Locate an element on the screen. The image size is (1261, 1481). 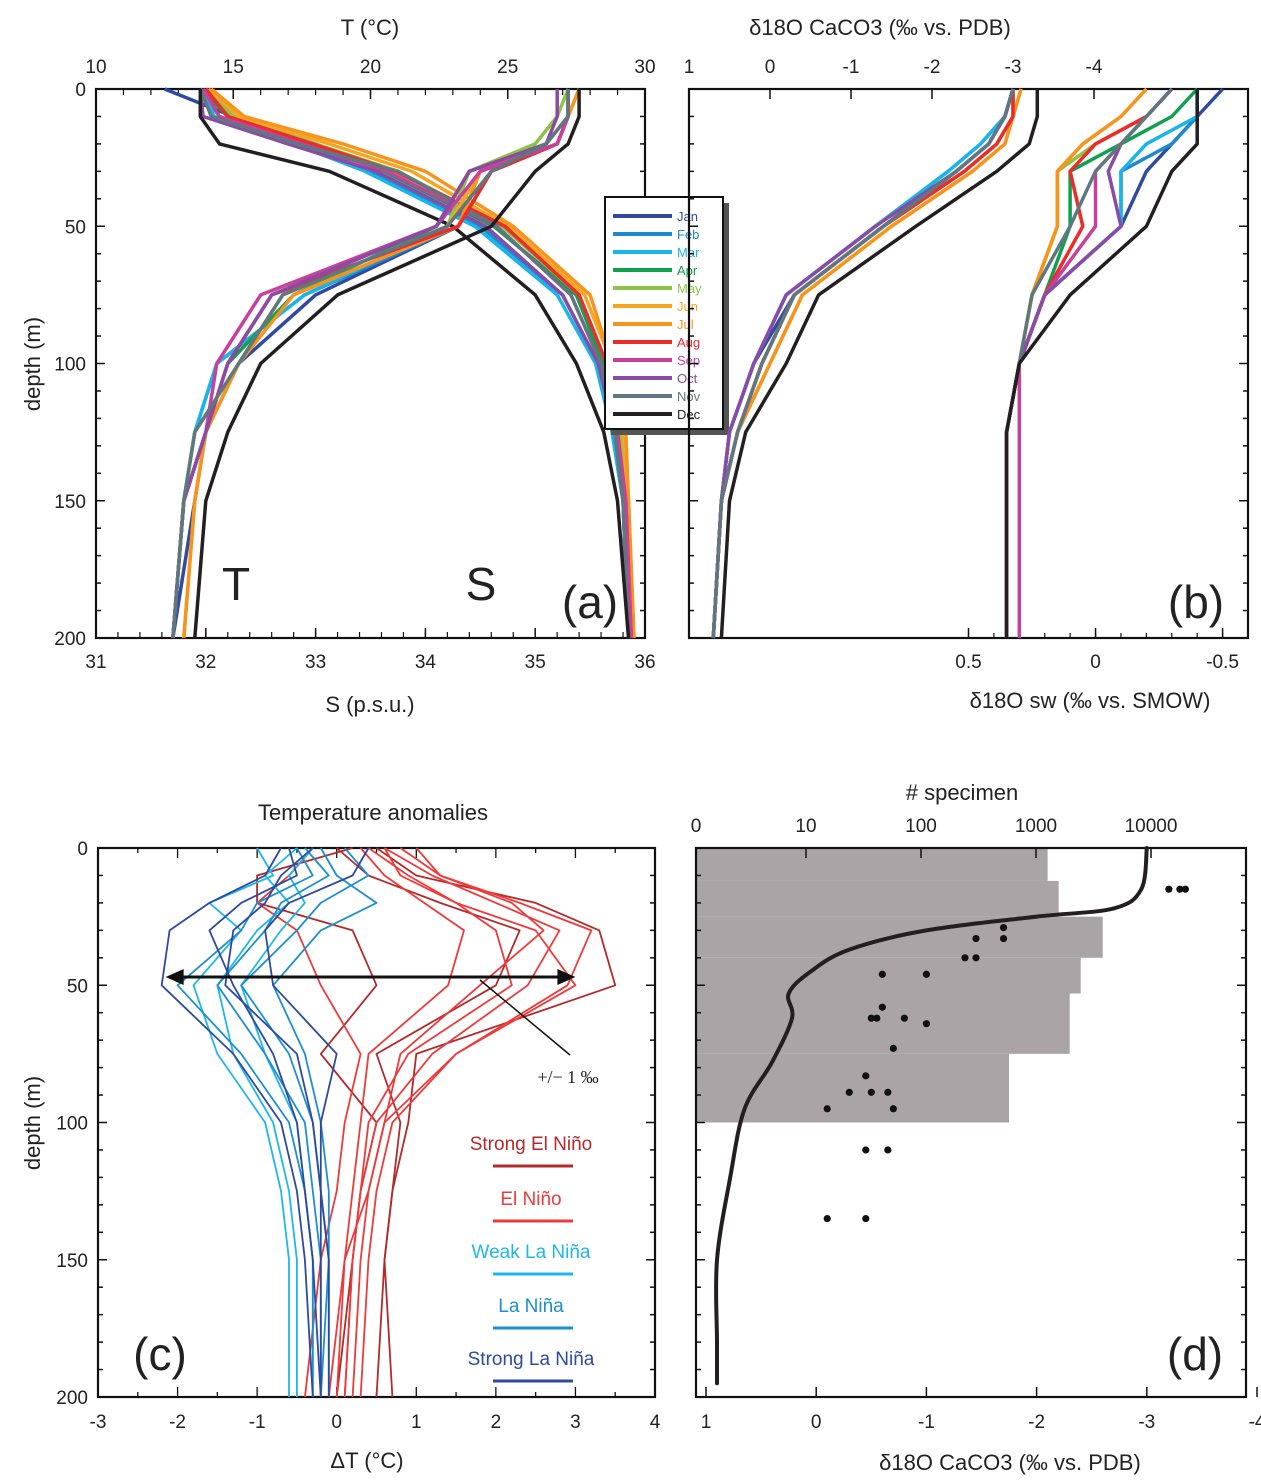
y-tick-label: 0 is located at coordinates (82, 849).